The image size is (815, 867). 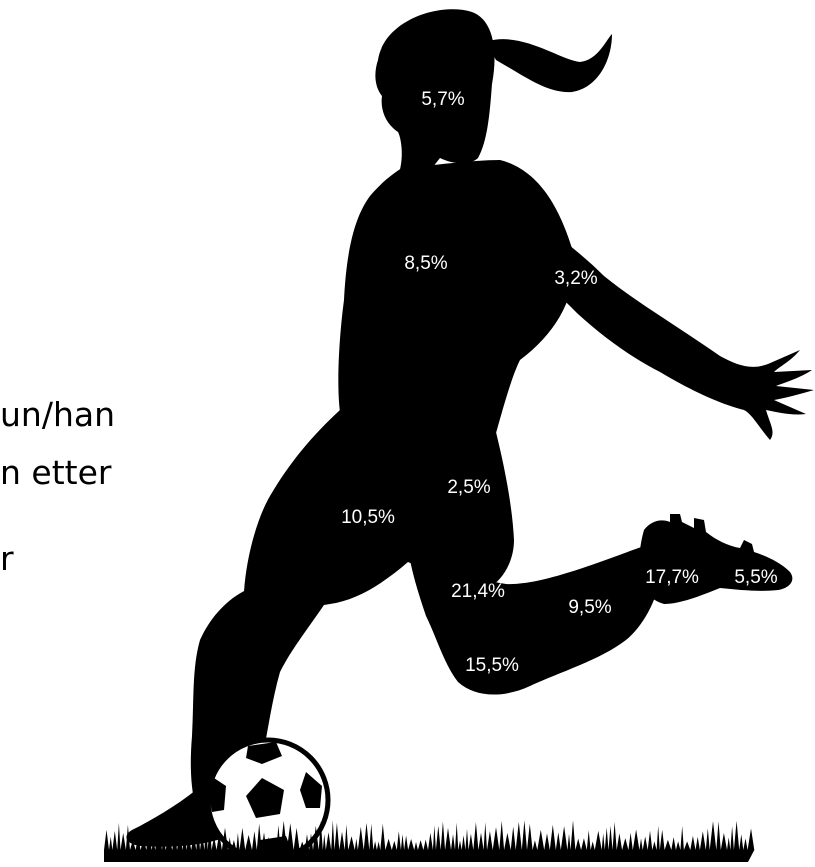 What do you see at coordinates (576, 278) in the screenshot?
I see `arm-percent-label: 3,2%` at bounding box center [576, 278].